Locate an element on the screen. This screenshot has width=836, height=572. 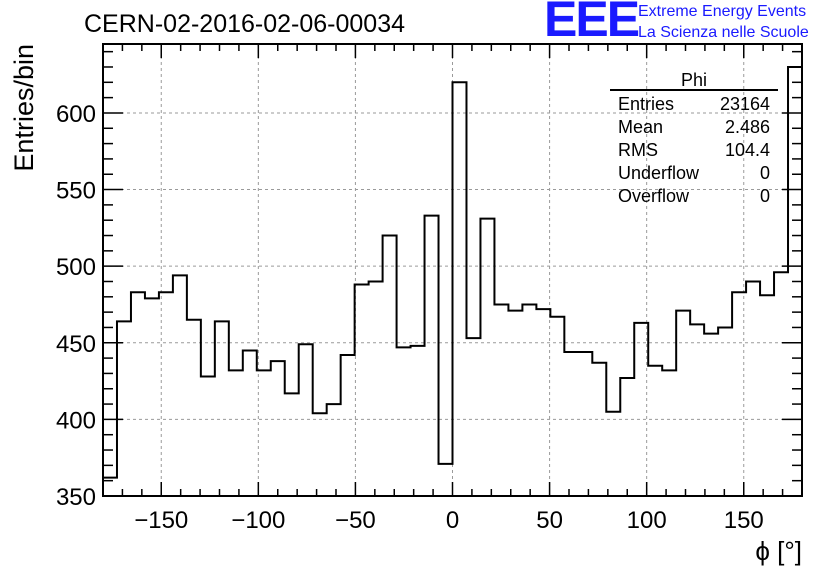
x-tick-label: 150 is located at coordinates (744, 520).